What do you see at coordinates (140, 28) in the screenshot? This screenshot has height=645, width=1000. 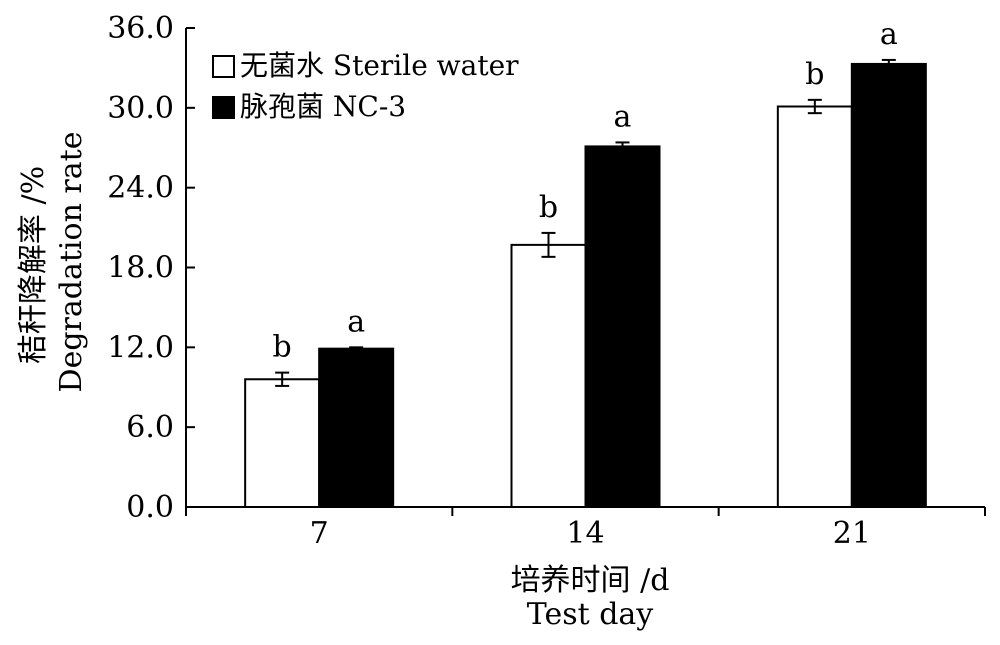 I see `y-tick-label: 36.0` at bounding box center [140, 28].